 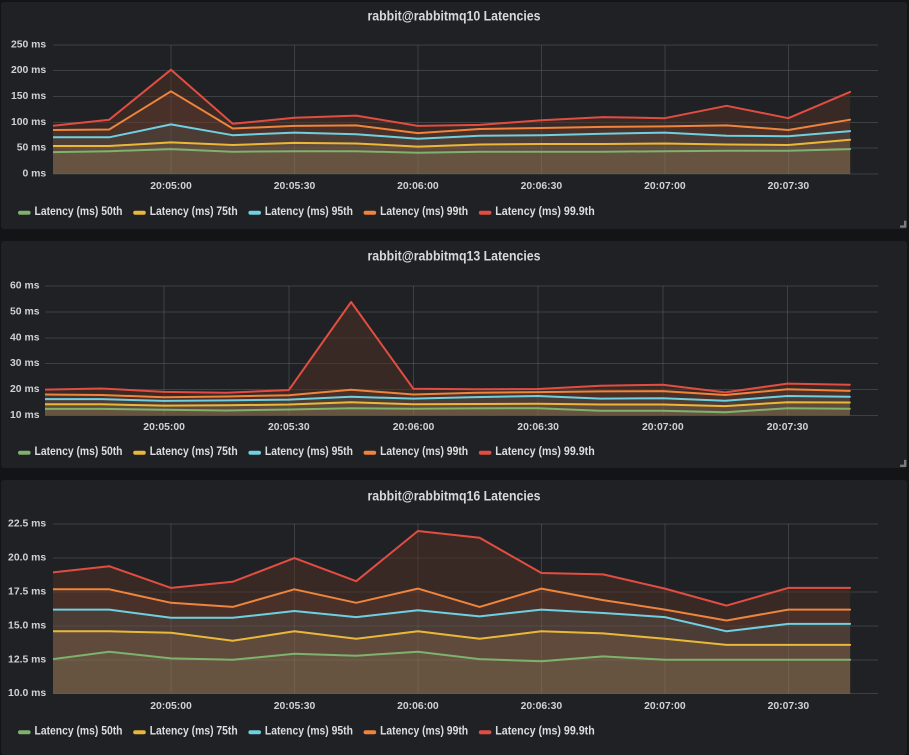 What do you see at coordinates (28, 44) in the screenshot?
I see `svg-text: 250 ms` at bounding box center [28, 44].